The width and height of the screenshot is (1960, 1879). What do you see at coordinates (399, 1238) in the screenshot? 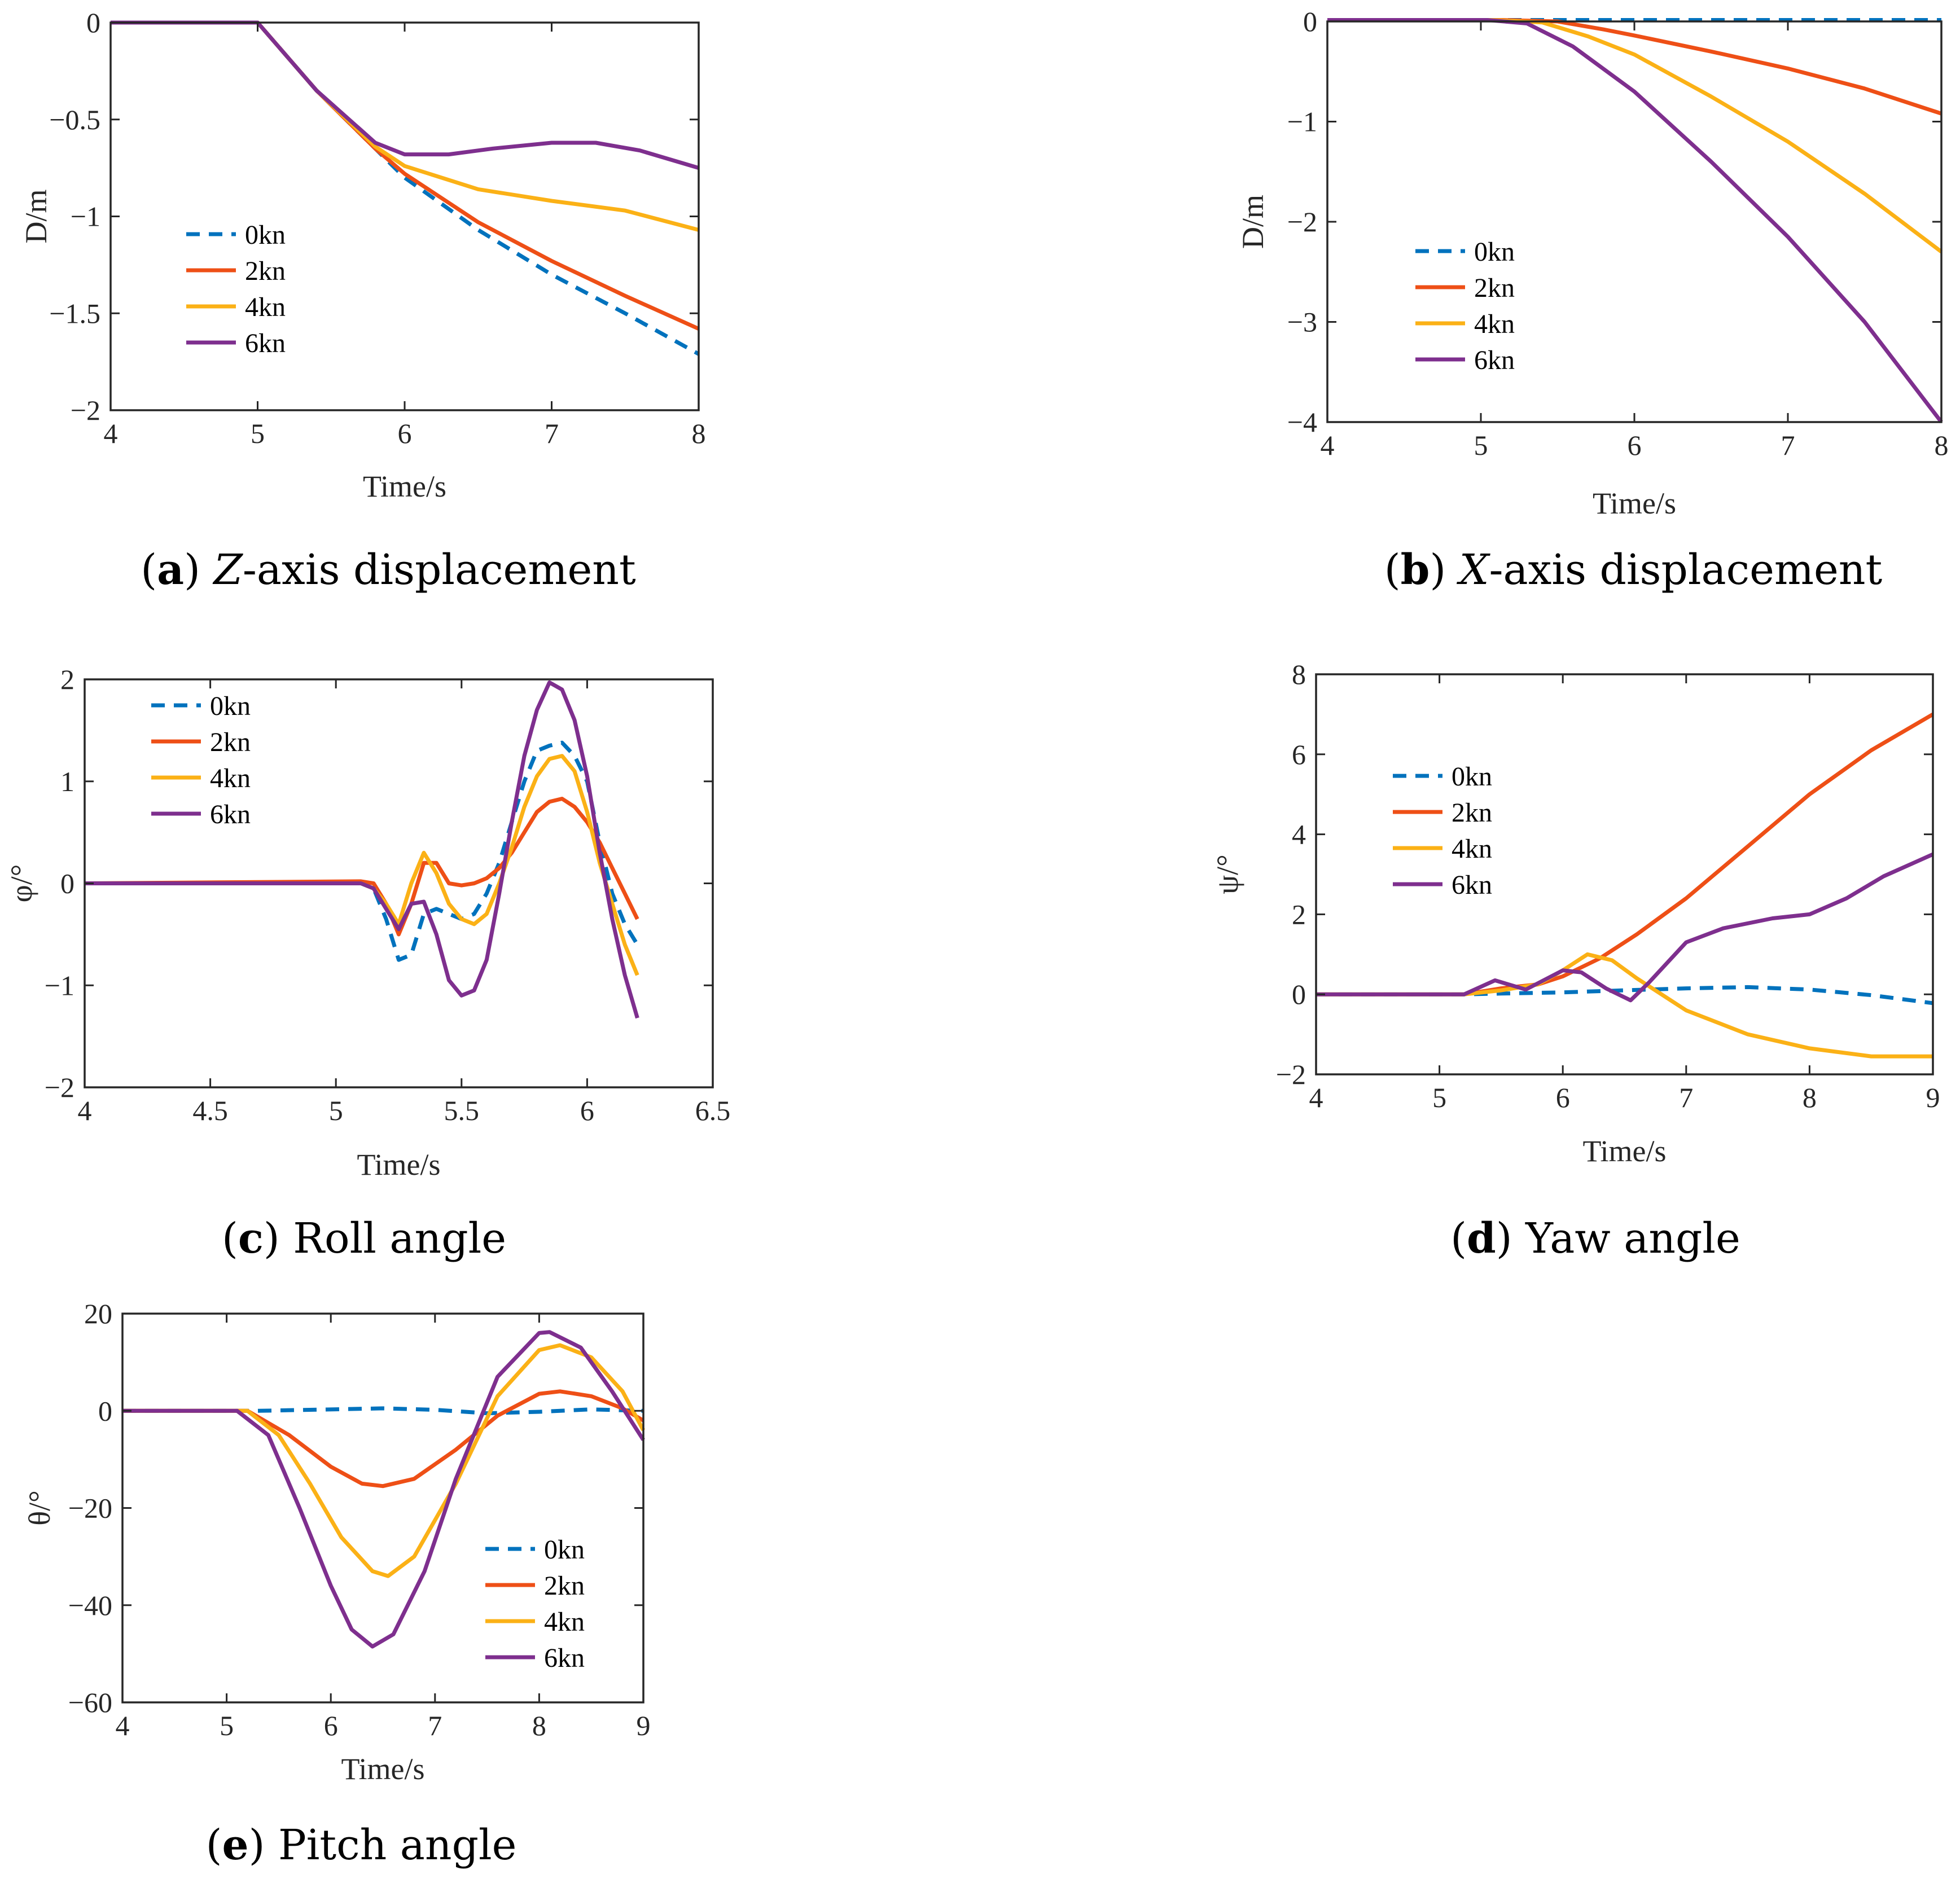
I see `caption-text: Roll angle` at bounding box center [399, 1238].